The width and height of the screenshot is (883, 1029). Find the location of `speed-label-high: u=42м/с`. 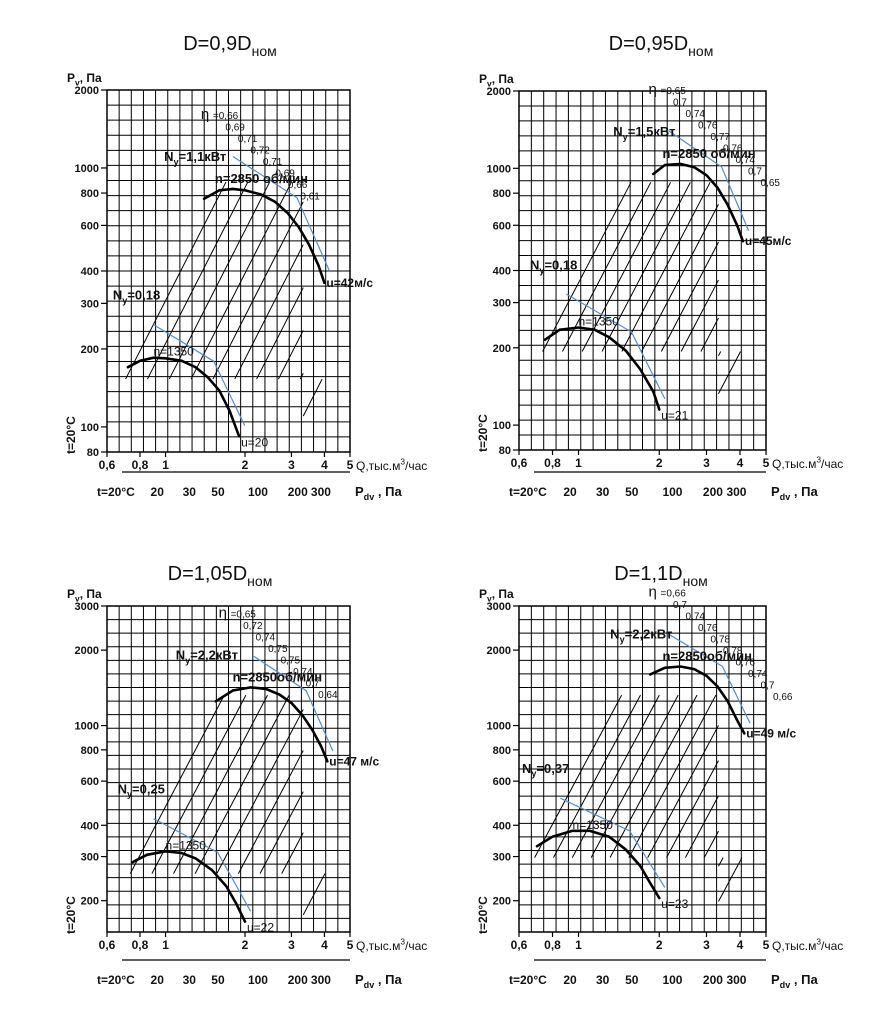

speed-label-high: u=42м/с is located at coordinates (349, 283).